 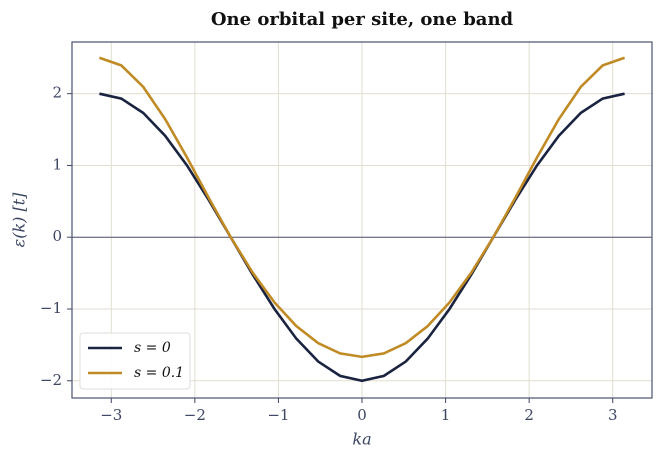 I want to click on y-axis-label: ε(k) [t], so click(x=19, y=220).